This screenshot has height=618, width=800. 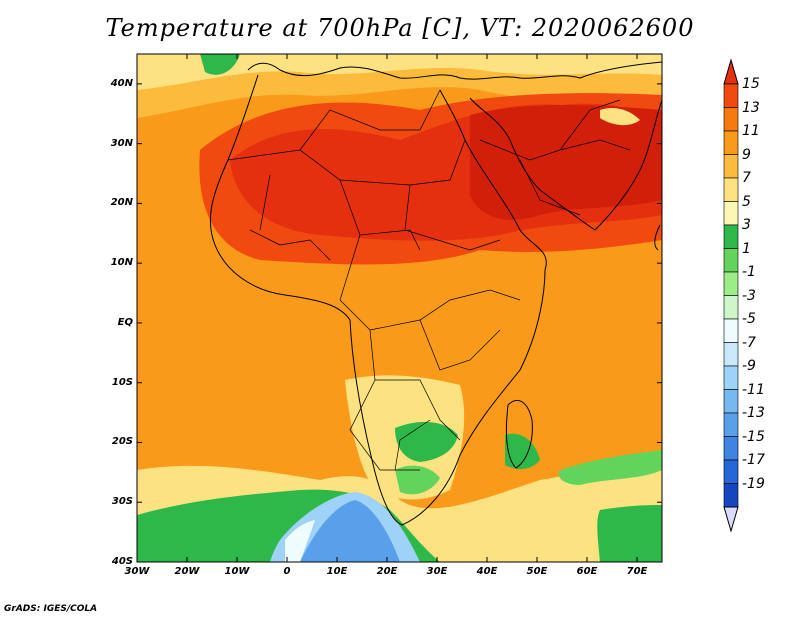 I want to click on colorbar-label: -7, so click(x=749, y=342).